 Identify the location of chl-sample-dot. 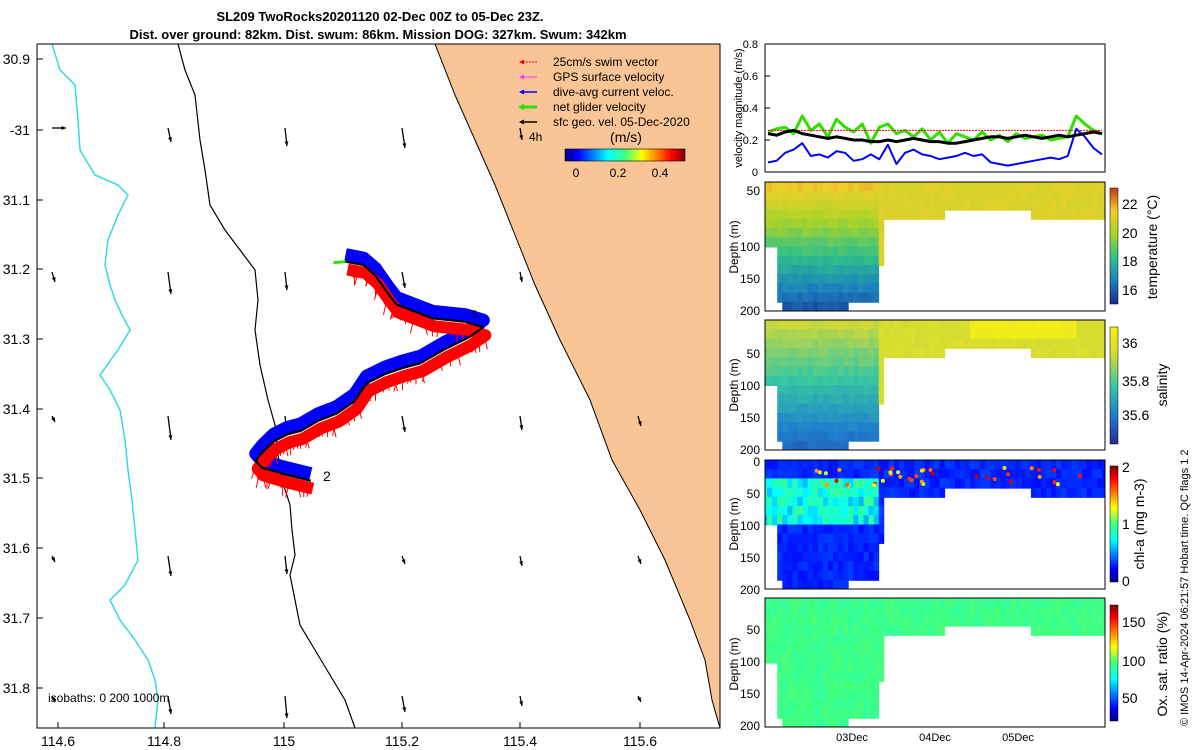
(816, 470).